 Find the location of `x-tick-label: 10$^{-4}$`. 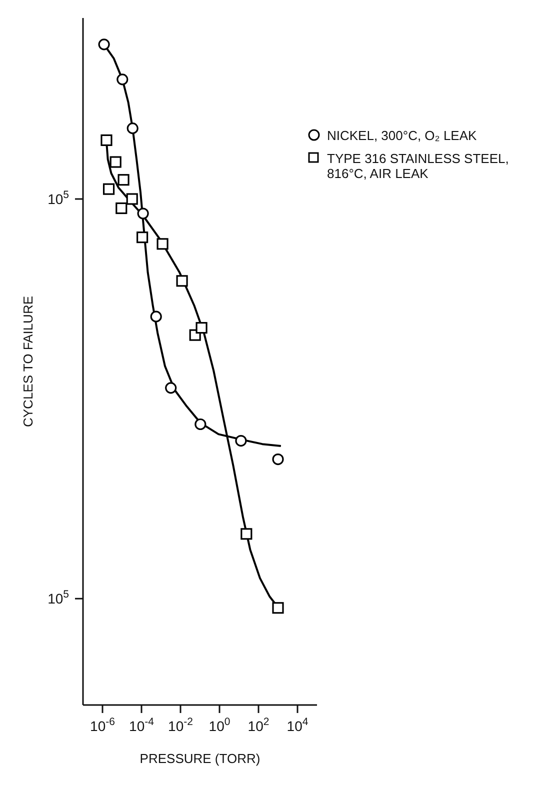

x-tick-label: 10$^{-4}$ is located at coordinates (141, 725).